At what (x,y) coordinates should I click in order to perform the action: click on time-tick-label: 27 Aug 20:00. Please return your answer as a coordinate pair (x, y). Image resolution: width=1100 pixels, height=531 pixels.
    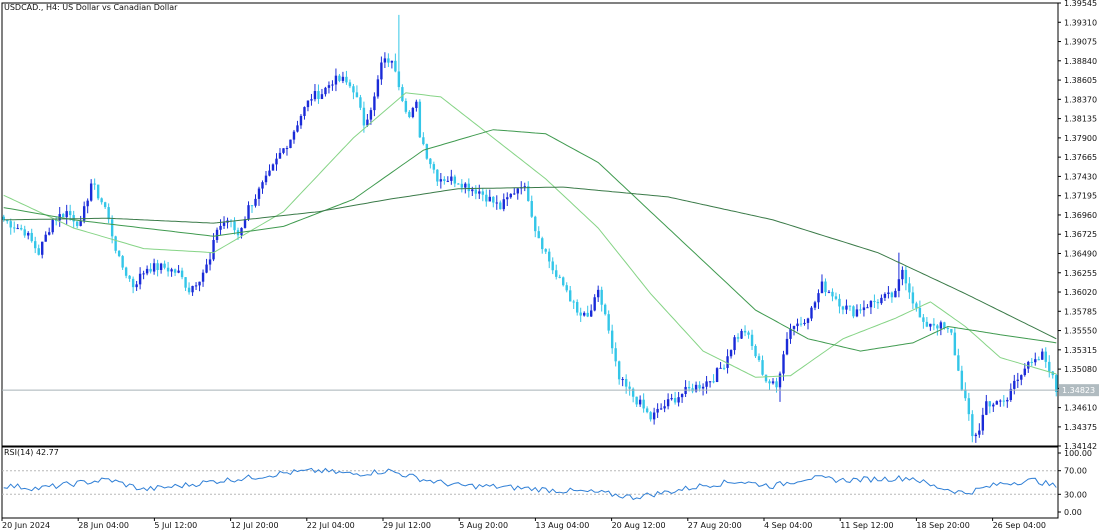
    Looking at the image, I should click on (715, 525).